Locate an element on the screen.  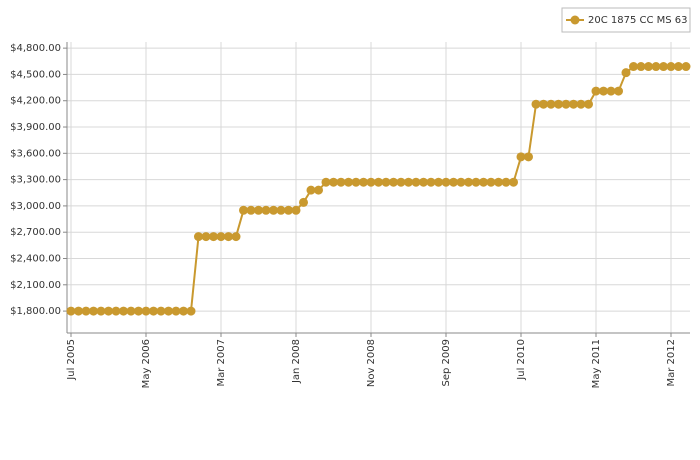
y-tick-label: $1,800.00 is located at coordinates (35, 311).